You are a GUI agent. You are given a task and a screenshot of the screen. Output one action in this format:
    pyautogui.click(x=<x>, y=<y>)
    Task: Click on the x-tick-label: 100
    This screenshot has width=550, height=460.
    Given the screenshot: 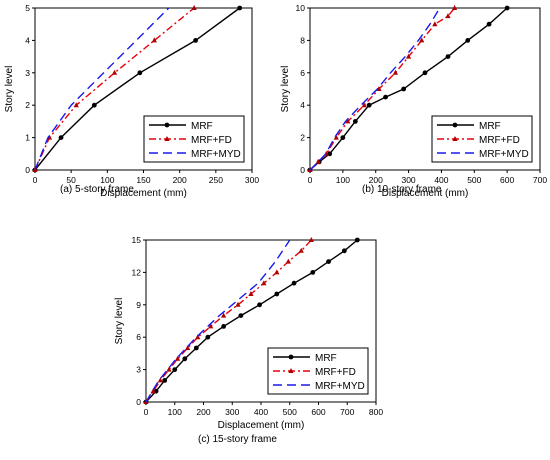 What is the action you would take?
    pyautogui.click(x=343, y=180)
    